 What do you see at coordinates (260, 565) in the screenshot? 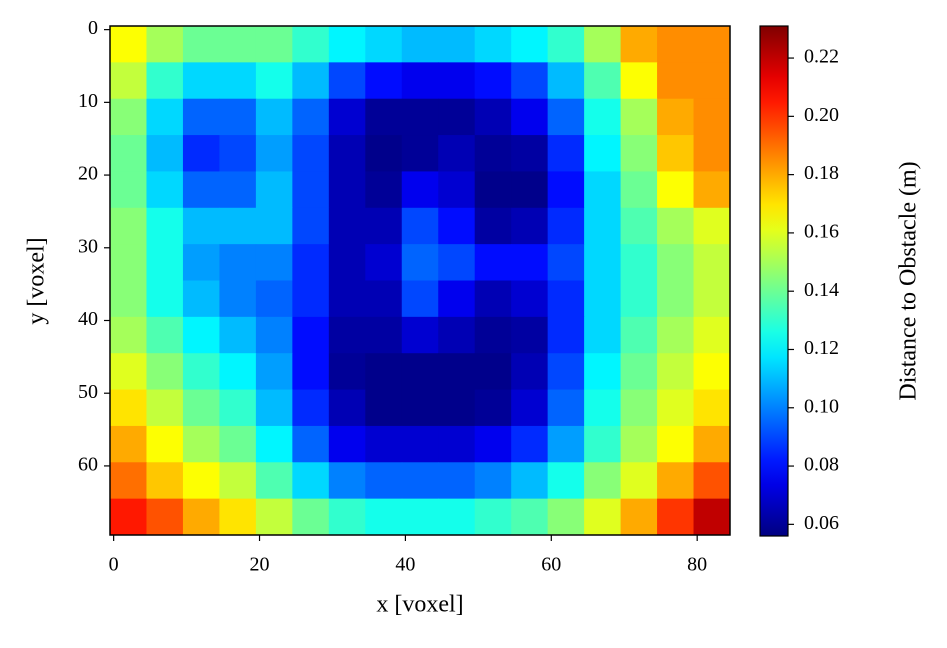
I see `x-tick-label: 20` at bounding box center [260, 565].